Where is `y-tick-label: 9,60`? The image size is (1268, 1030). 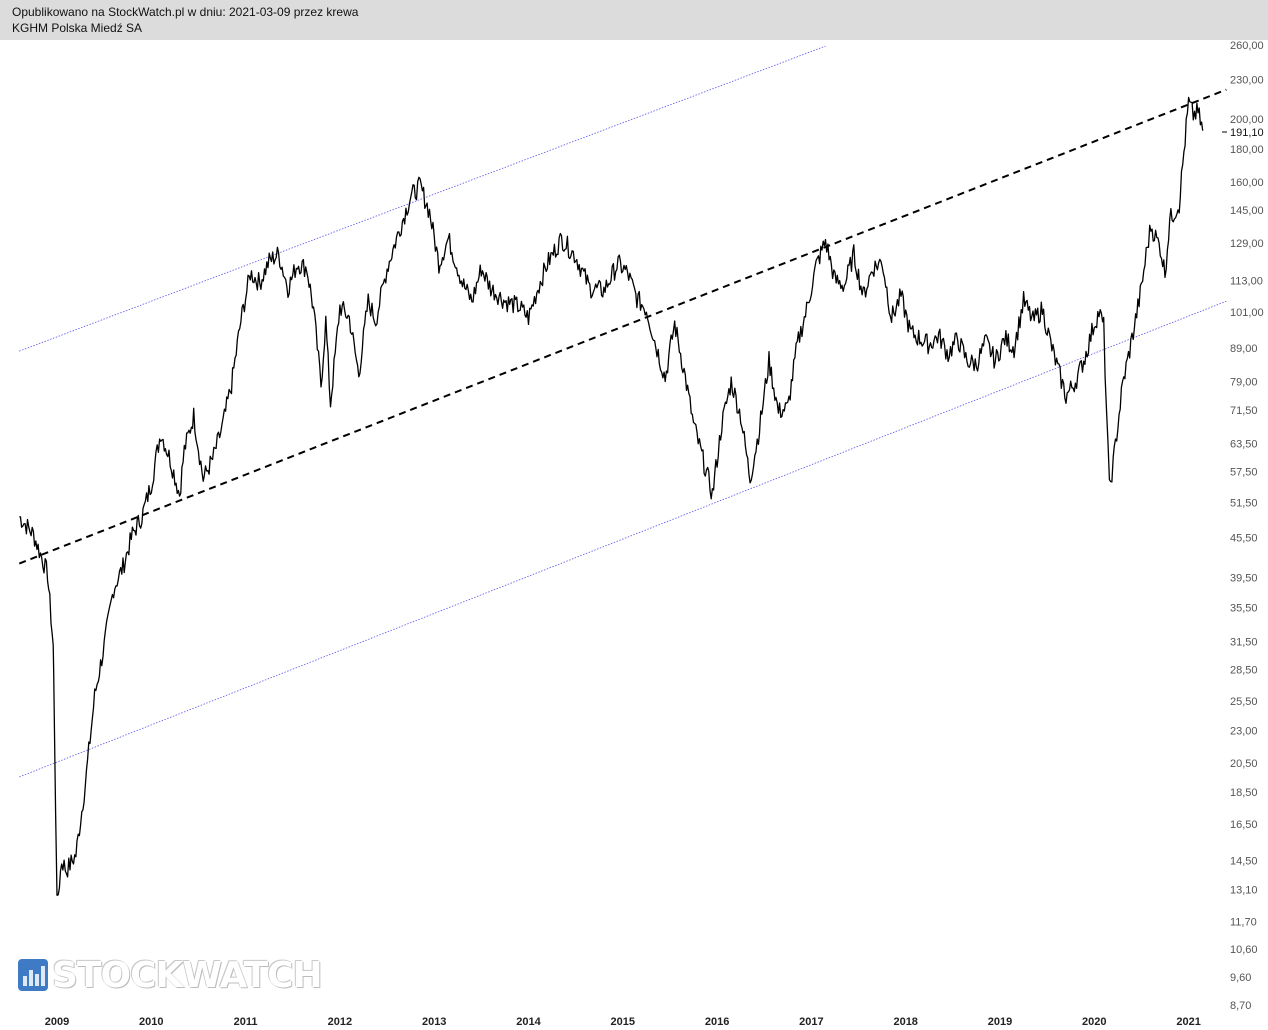 y-tick-label: 9,60 is located at coordinates (1240, 978).